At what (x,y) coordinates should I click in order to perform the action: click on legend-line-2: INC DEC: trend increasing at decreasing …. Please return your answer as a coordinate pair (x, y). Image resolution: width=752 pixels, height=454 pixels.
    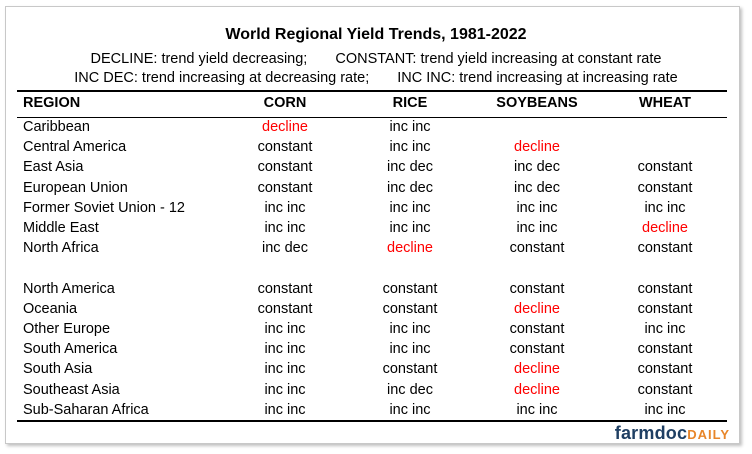
    Looking at the image, I should click on (376, 78).